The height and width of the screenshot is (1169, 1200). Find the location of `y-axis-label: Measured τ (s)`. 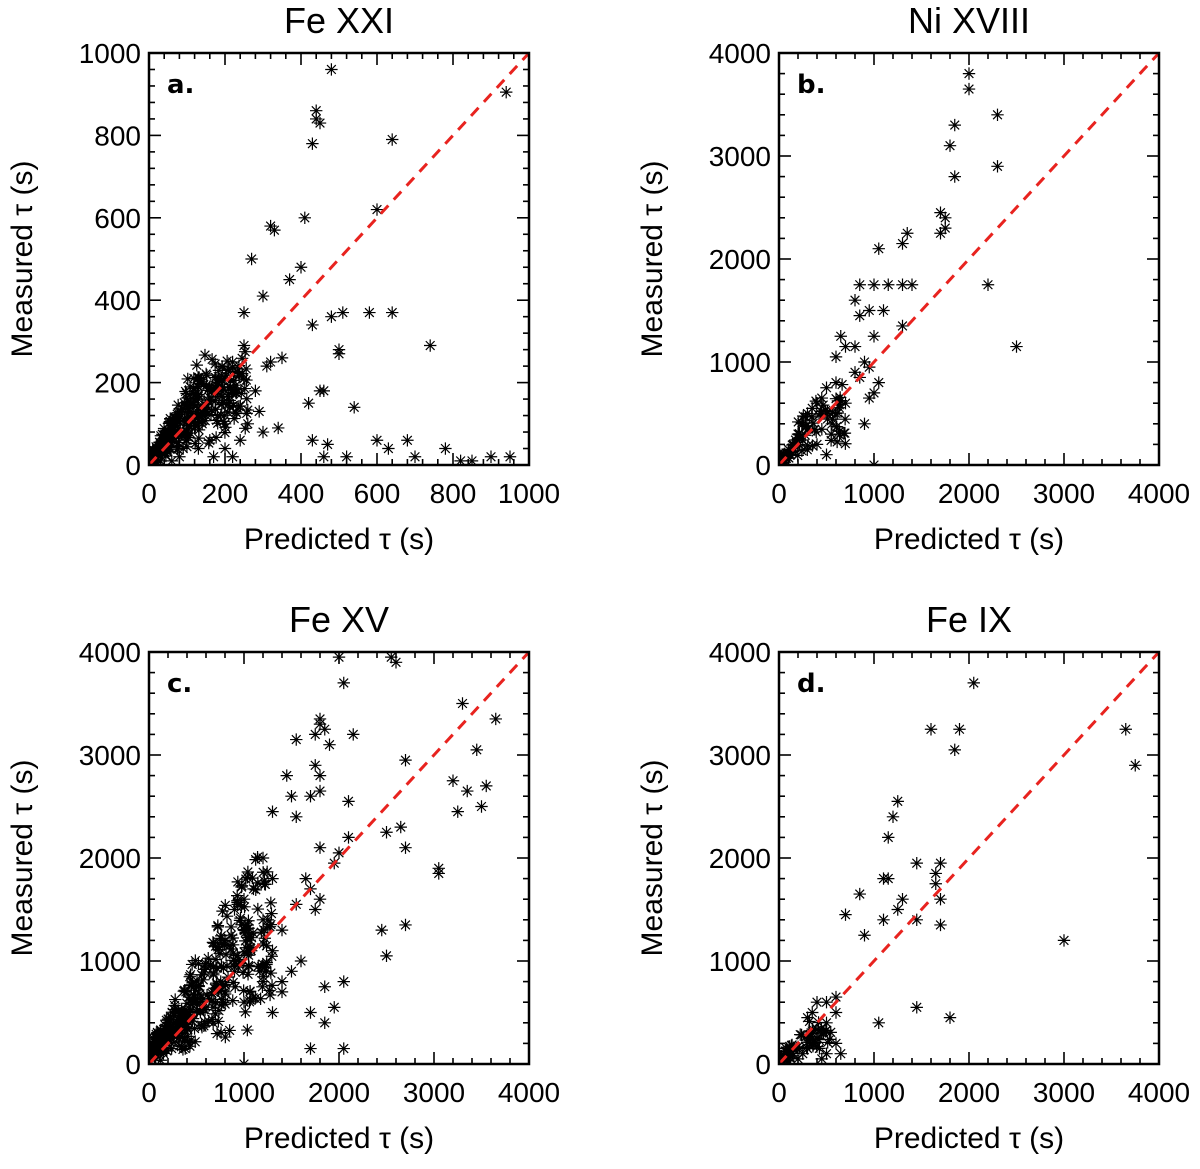

y-axis-label: Measured τ (s) is located at coordinates (22, 858).